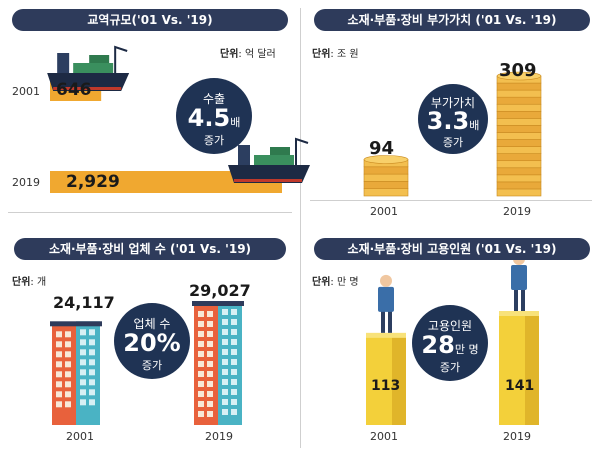 Image resolution: width=600 pixels, height=454 pixels. I want to click on companies-year-2019: 2019, so click(219, 436).